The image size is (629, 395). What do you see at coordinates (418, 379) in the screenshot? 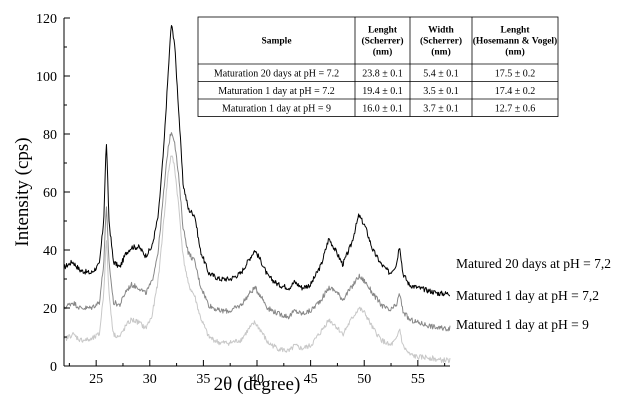
I see `x-tick-label-55: 55` at bounding box center [418, 379].